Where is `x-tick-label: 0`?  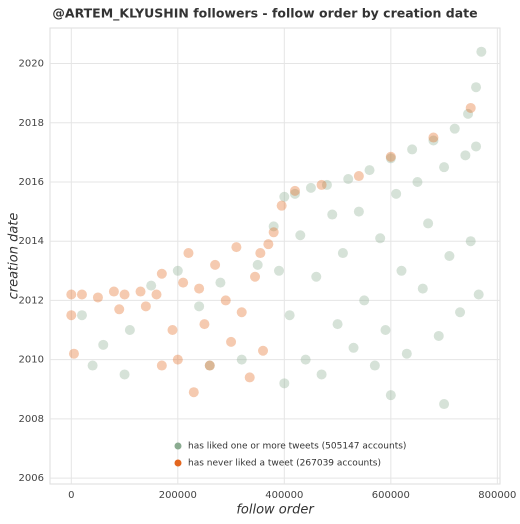 x-tick-label: 0 is located at coordinates (71, 495).